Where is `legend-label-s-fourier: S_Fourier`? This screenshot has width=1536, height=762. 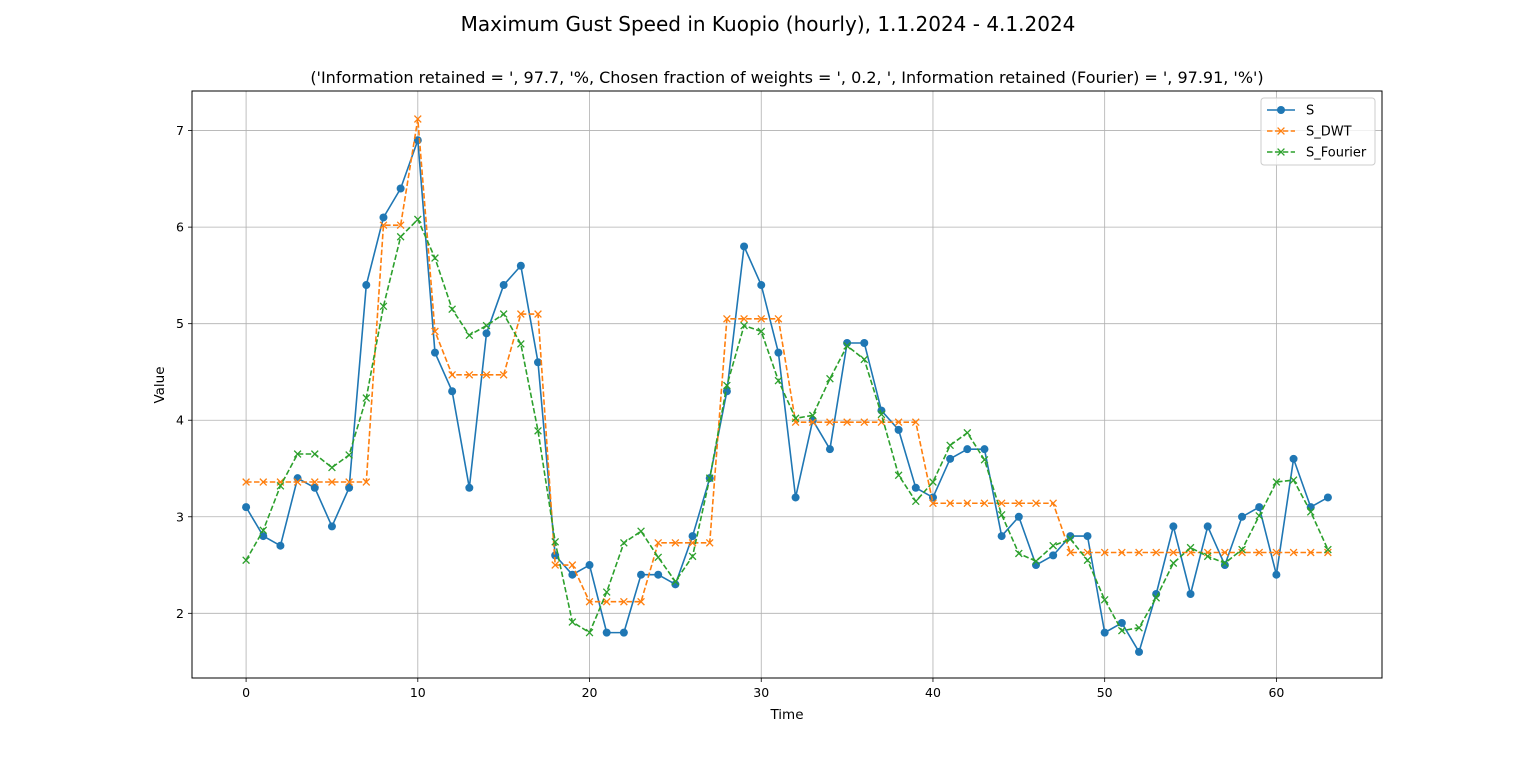
legend-label-s-fourier: S_Fourier is located at coordinates (1336, 153).